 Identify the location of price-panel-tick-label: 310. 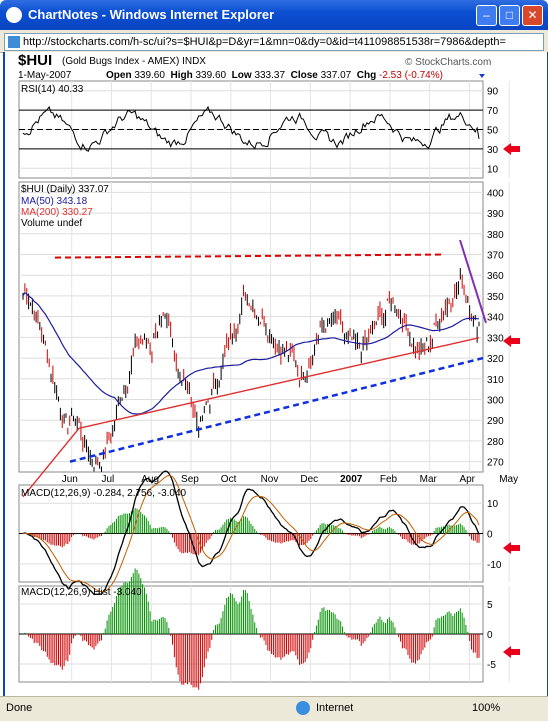
(495, 380).